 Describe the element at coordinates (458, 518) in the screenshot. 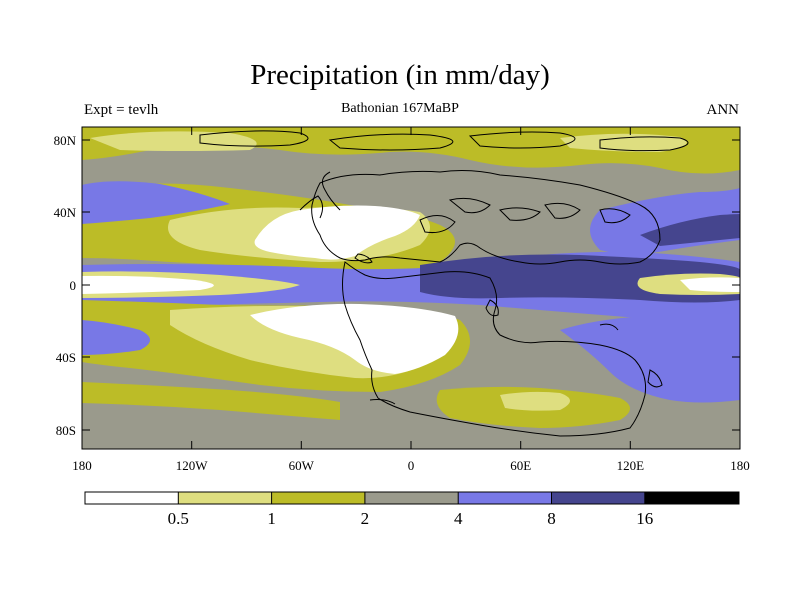

I see `colorbar-label: 4` at that location.